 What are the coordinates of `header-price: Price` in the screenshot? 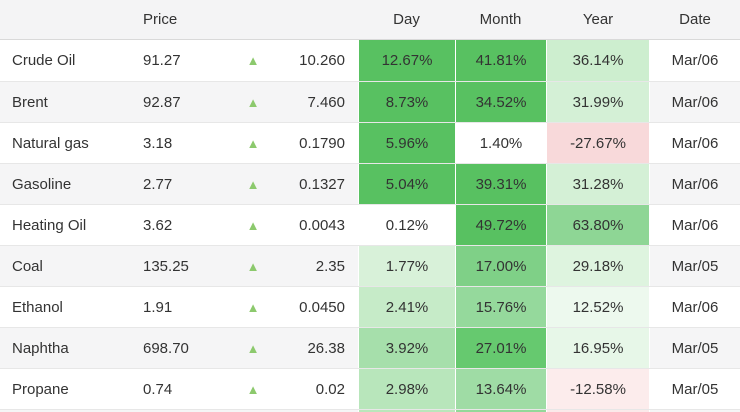 It's located at (160, 19).